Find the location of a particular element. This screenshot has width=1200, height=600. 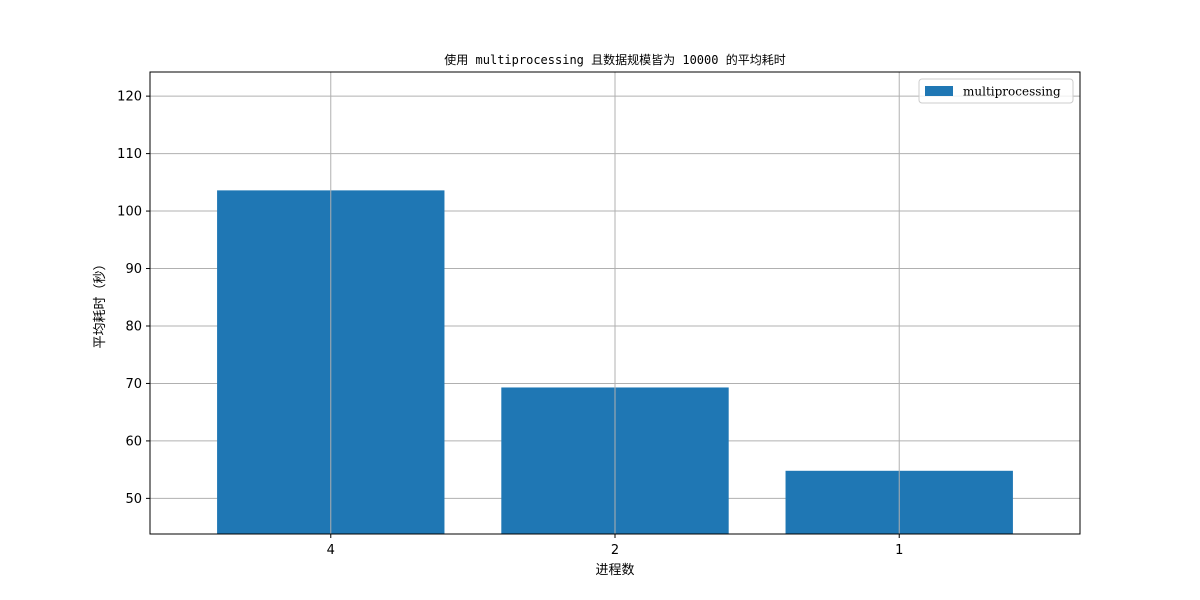

y-tick-label: 60 is located at coordinates (133, 441).